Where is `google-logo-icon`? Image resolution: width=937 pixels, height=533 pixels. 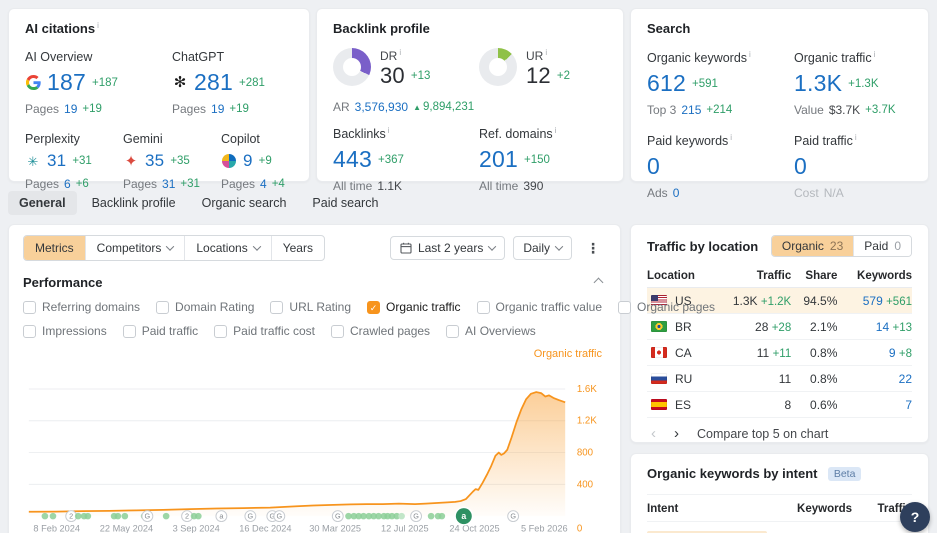
google-logo-icon is located at coordinates (33, 83).